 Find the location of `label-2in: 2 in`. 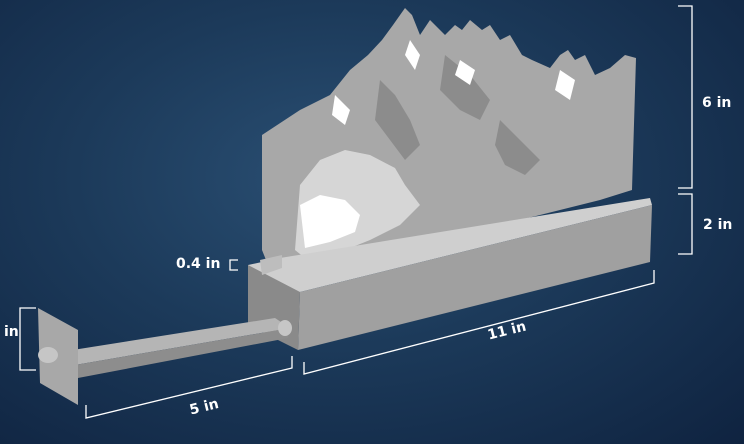

label-2in: 2 in is located at coordinates (718, 225).